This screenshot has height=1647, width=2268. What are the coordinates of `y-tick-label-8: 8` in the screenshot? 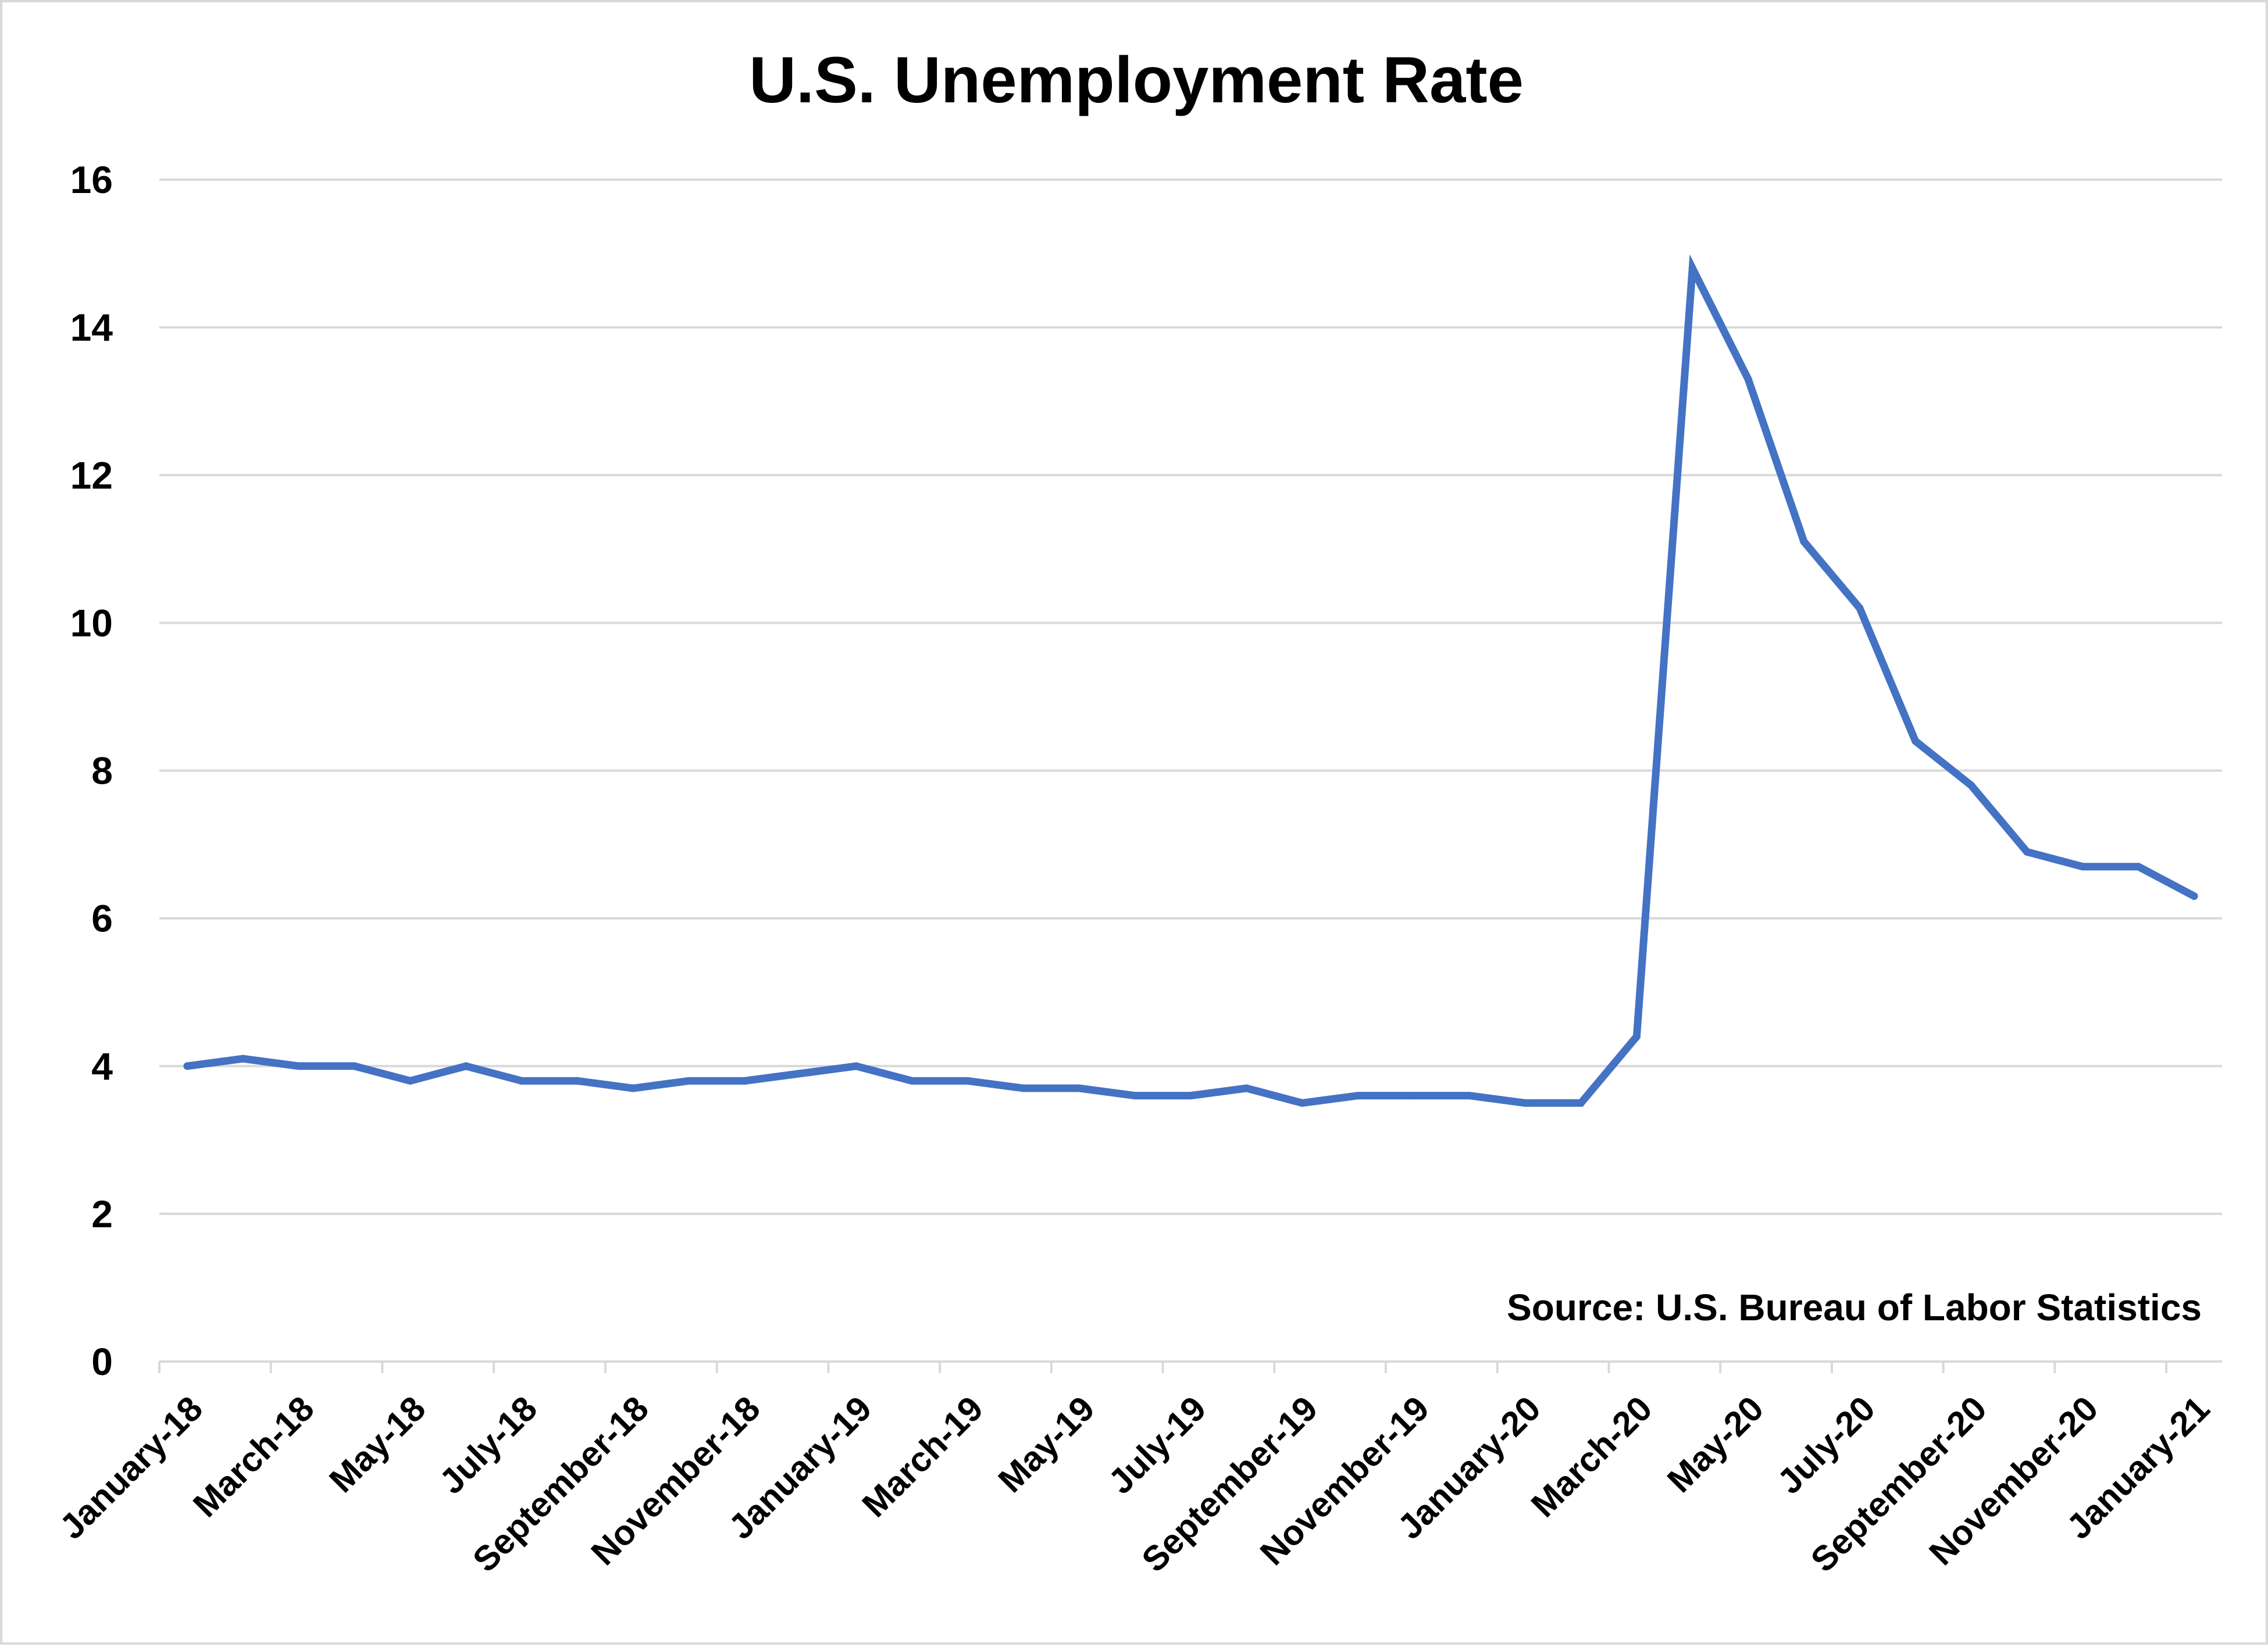 It's located at (102, 770).